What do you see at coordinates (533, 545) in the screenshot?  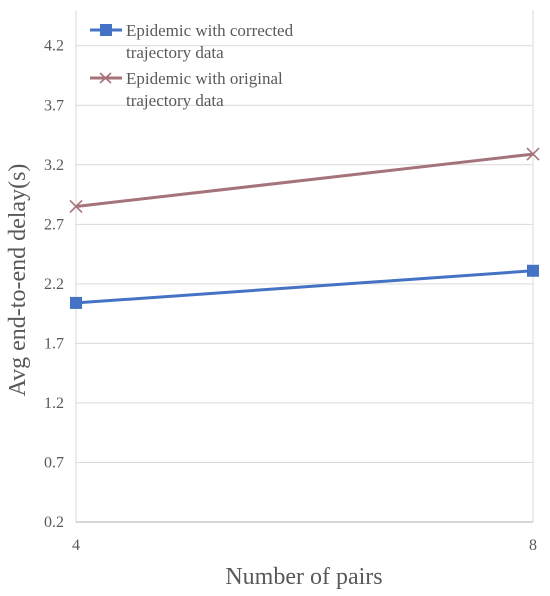 I see `x-tick-label: 8` at bounding box center [533, 545].